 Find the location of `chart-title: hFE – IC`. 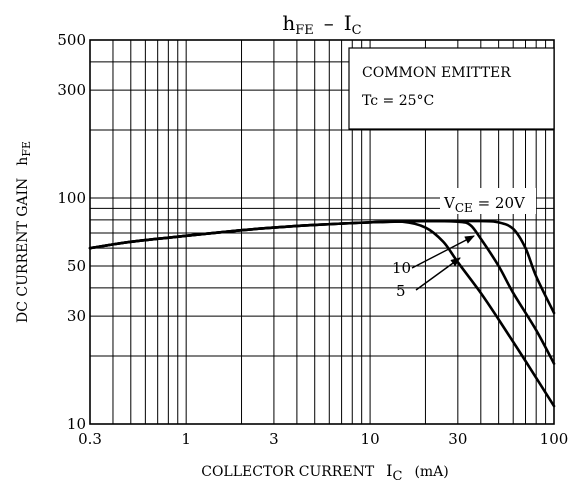

chart-title: hFE – IC is located at coordinates (321, 24).